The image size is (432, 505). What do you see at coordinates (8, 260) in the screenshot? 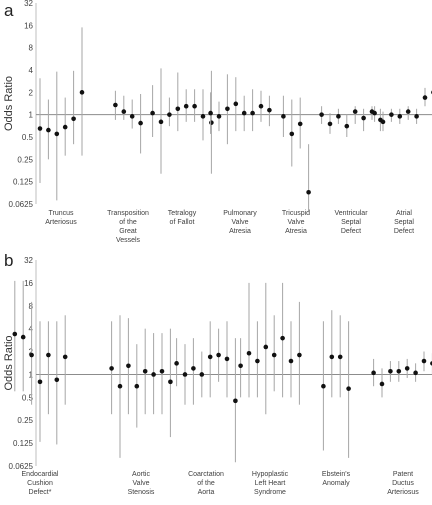
I see `panel-letter: b` at bounding box center [8, 260].